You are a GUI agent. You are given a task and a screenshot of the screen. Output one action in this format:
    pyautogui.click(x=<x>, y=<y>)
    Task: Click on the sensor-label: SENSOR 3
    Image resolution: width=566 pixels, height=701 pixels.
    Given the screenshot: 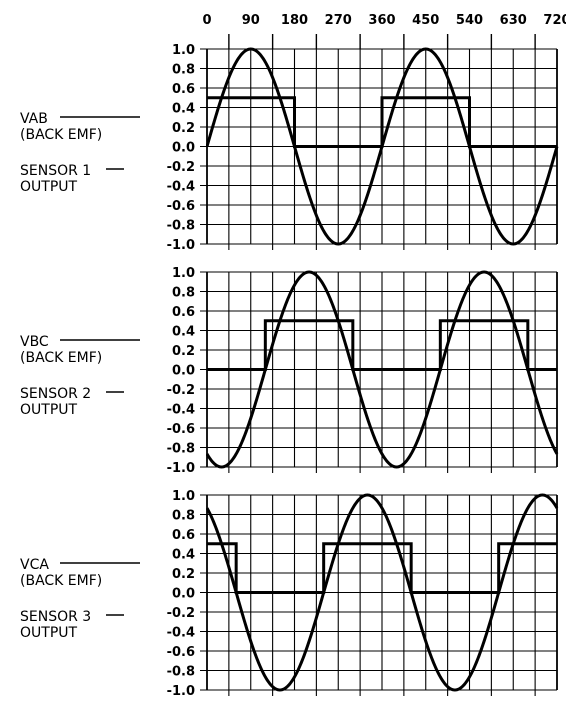 What is the action you would take?
    pyautogui.click(x=55, y=617)
    